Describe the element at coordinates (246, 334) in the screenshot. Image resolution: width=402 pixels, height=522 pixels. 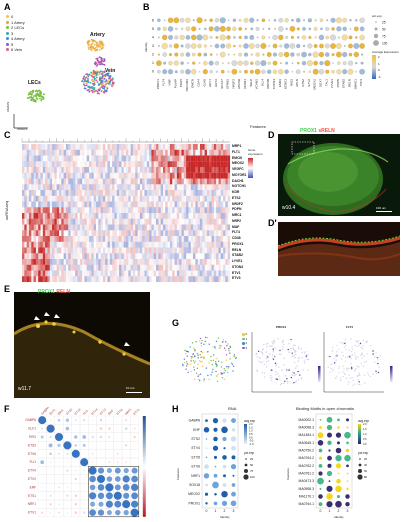
I see `g-legend-label: 0` at that location.